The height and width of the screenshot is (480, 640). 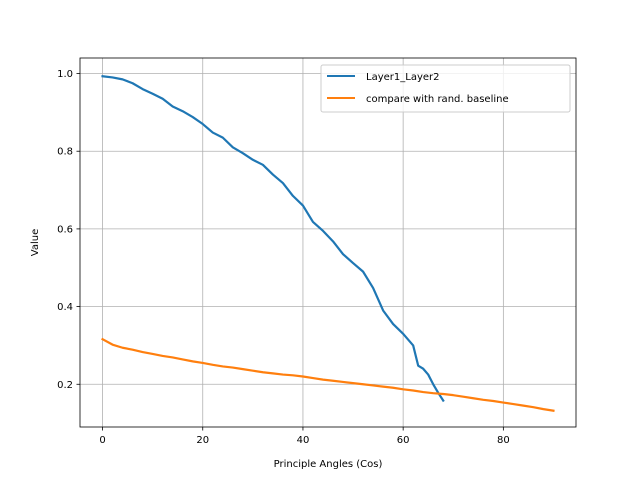 What do you see at coordinates (35, 242) in the screenshot?
I see `y-axis-label: Value` at bounding box center [35, 242].